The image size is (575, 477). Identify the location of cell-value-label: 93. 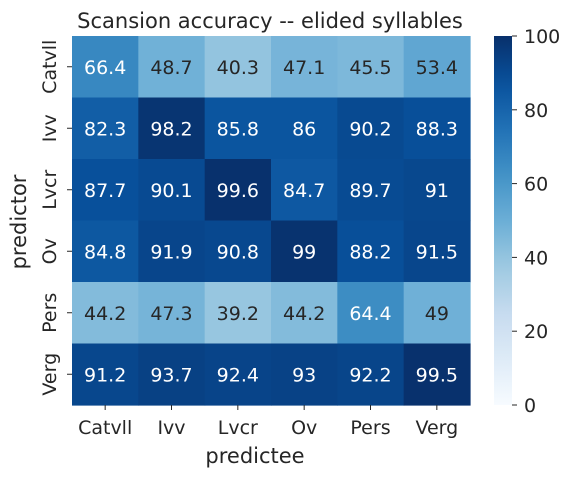
(304, 375).